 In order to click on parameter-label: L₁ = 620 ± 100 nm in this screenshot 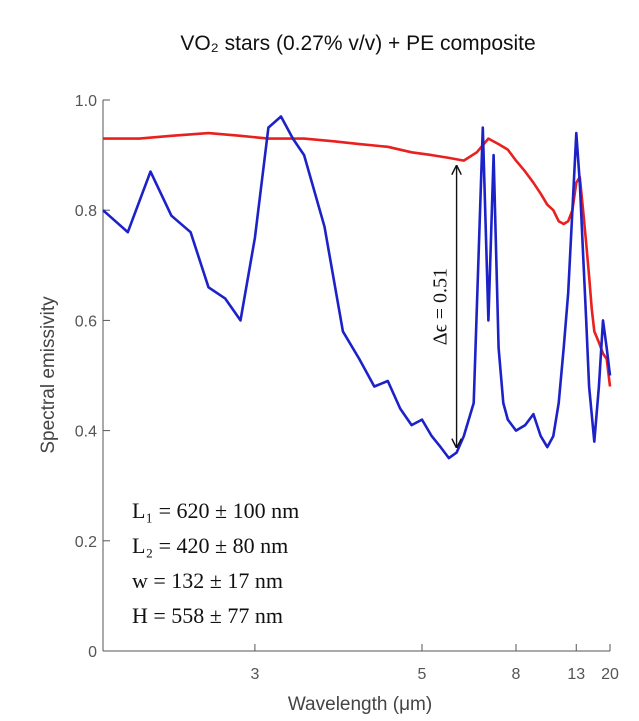, I will do `click(215, 510)`.